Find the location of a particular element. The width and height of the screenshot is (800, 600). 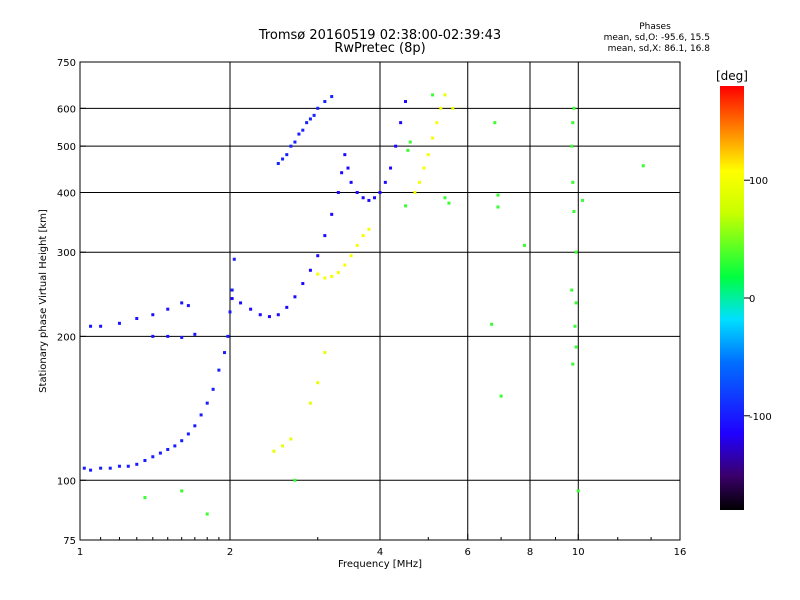

y-tick-label: 600 is located at coordinates (66, 109).